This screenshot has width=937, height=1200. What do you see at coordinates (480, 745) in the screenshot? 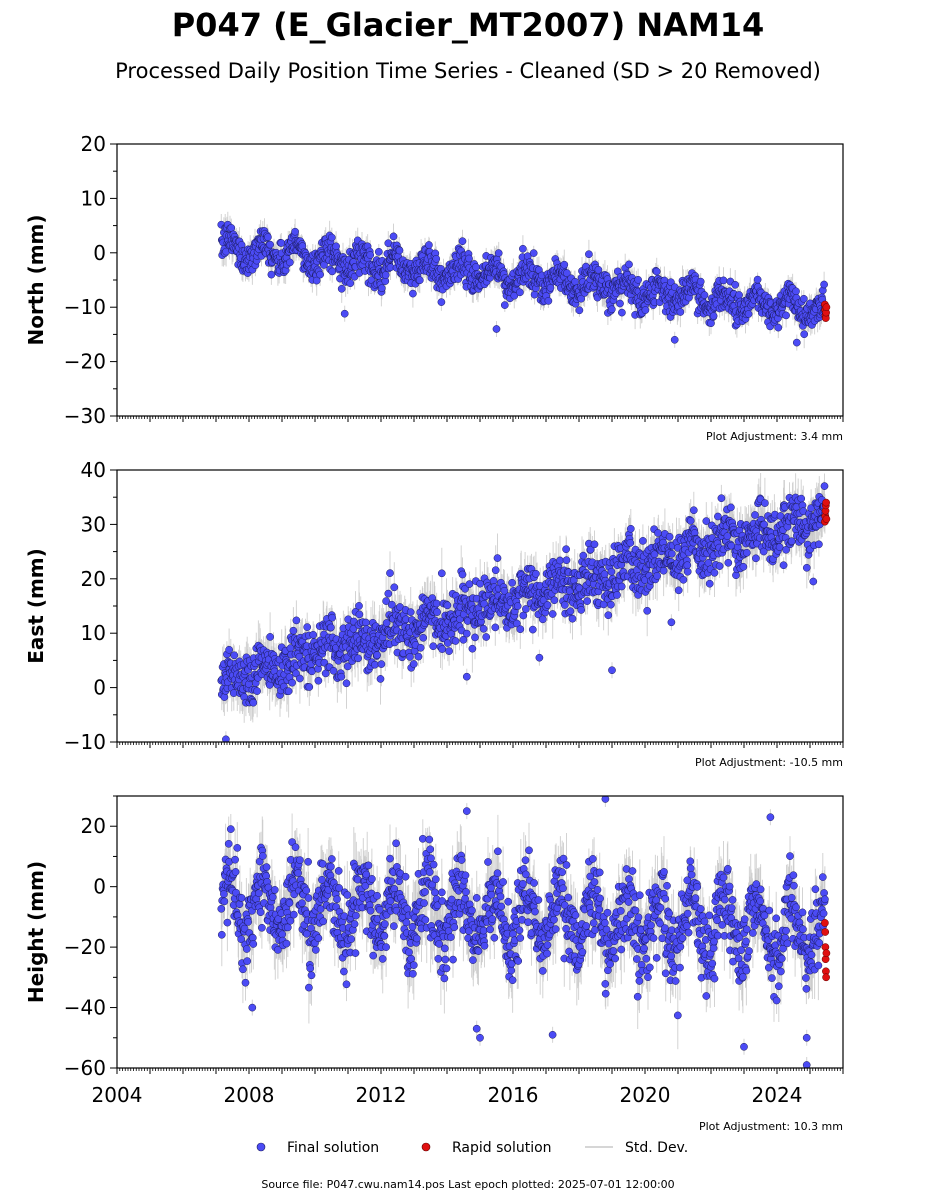
I see `x-axis-east` at bounding box center [480, 745].